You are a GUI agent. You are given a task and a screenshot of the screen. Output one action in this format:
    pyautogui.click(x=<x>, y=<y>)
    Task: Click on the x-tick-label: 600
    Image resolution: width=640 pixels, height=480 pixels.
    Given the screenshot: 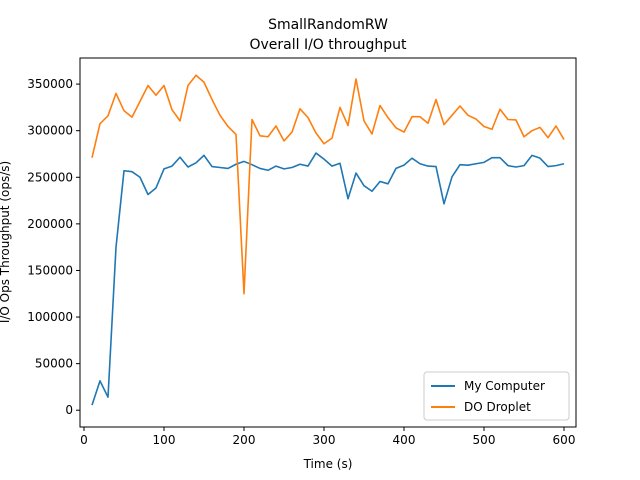 What is the action you would take?
    pyautogui.click(x=564, y=440)
    